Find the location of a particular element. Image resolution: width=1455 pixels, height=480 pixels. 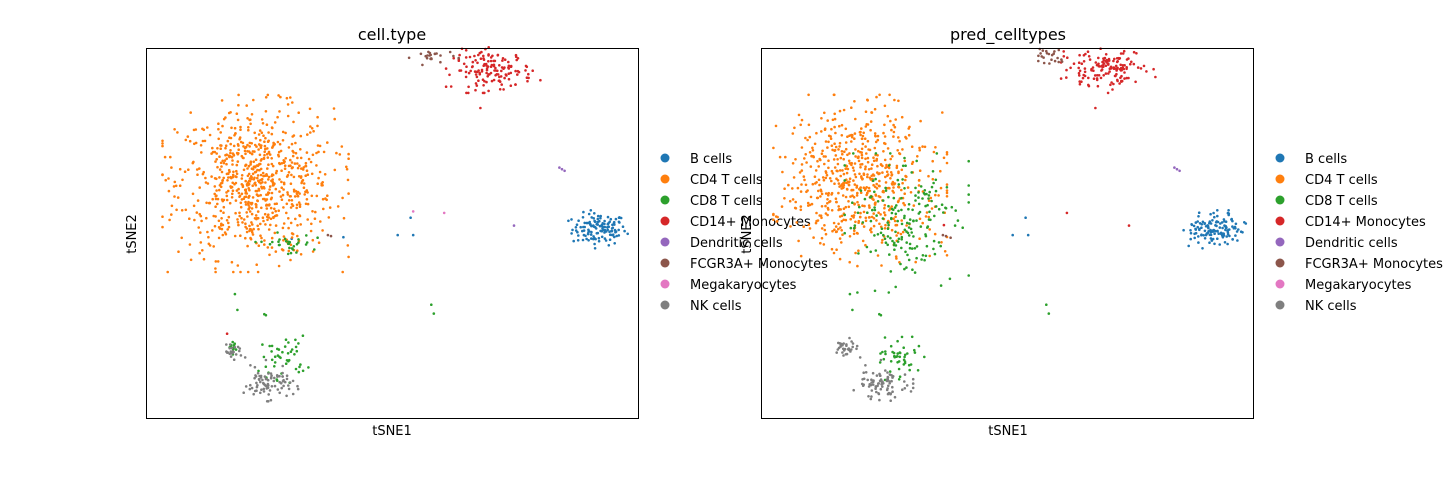

legend-marker is located at coordinates (665, 242).